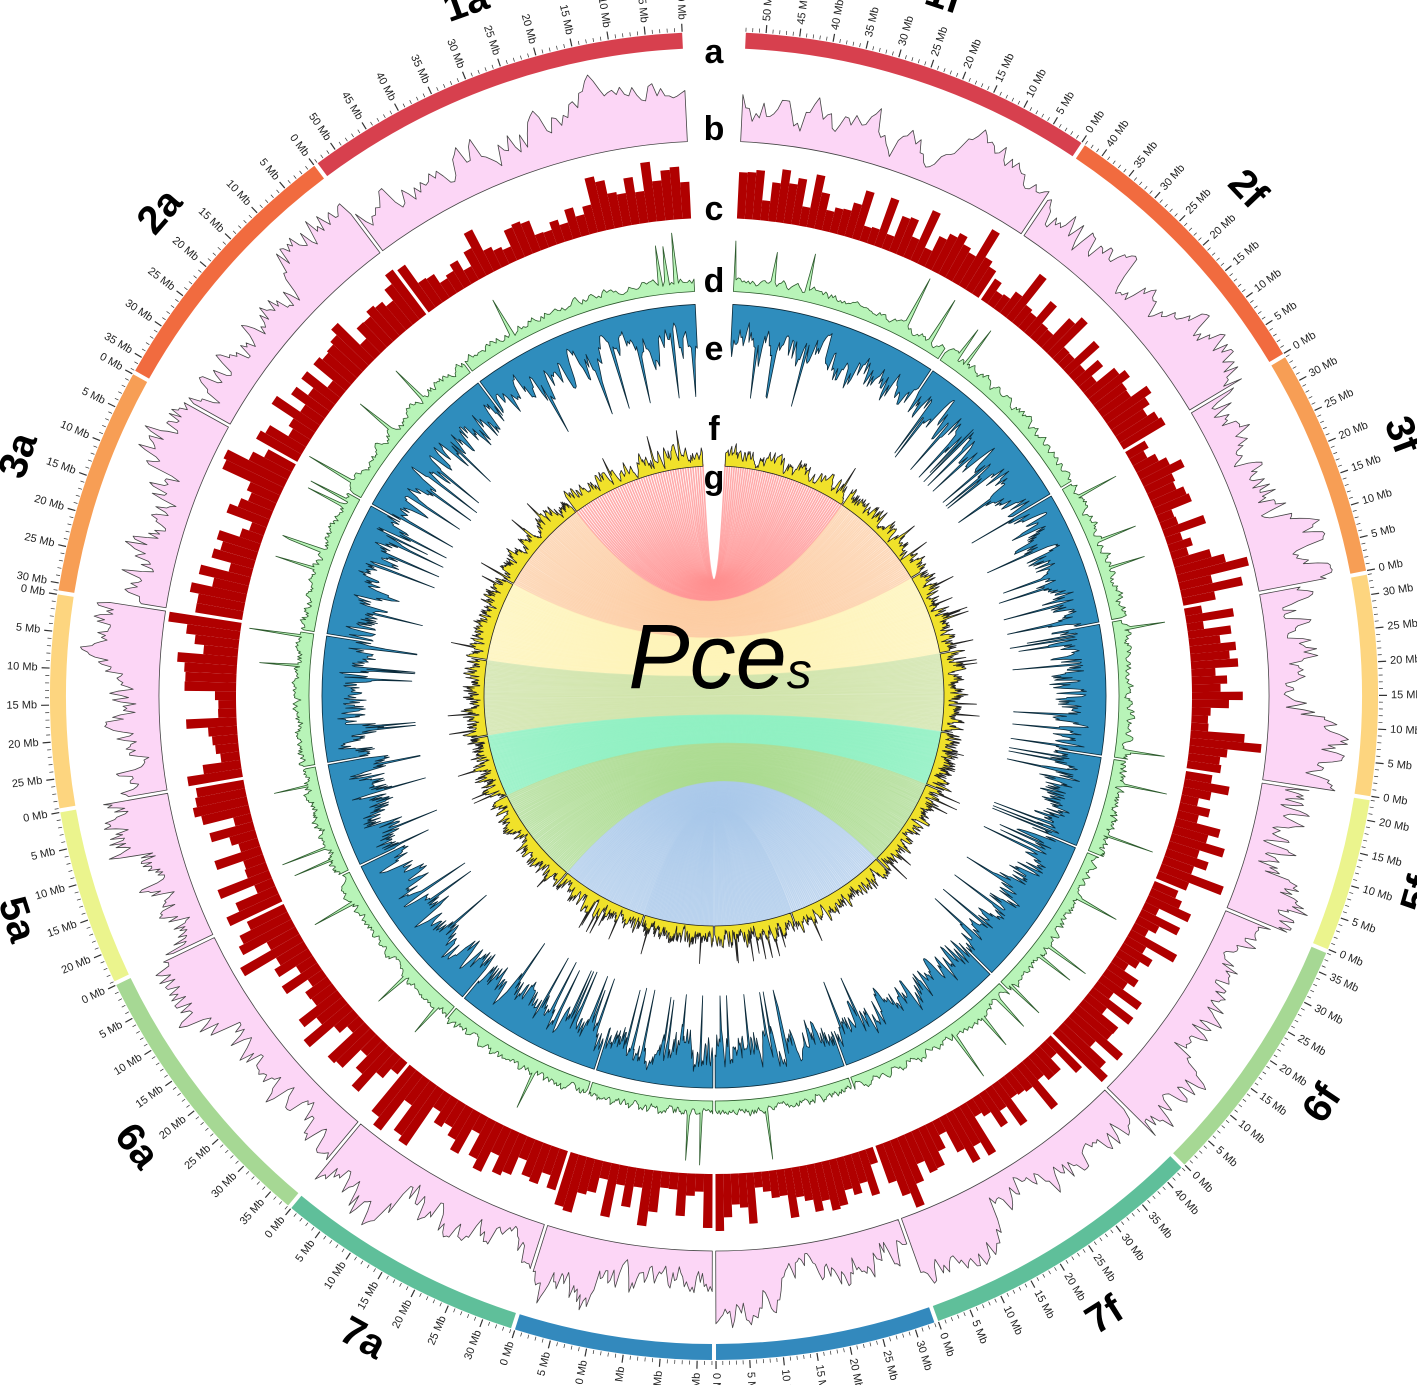 This screenshot has width=1417, height=1385. Describe the element at coordinates (655, 1038) in the screenshot. I see `track-e-8a` at that location.